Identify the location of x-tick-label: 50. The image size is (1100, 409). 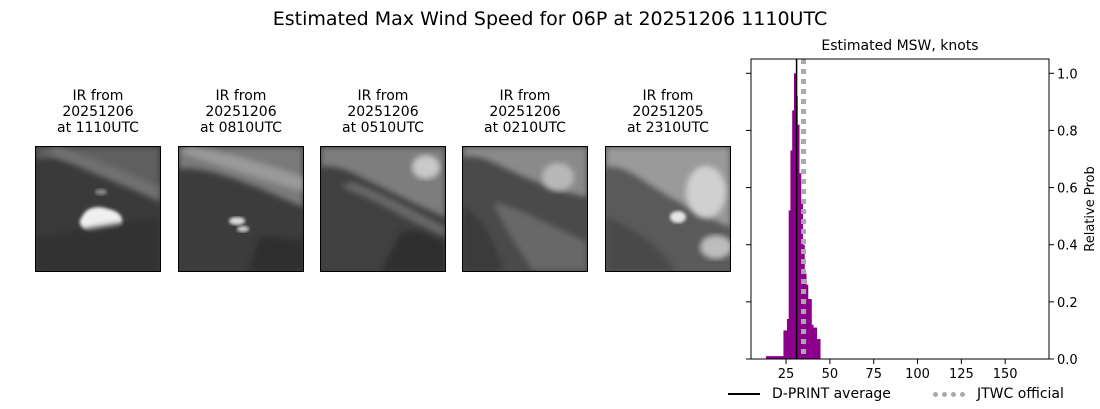
(830, 374).